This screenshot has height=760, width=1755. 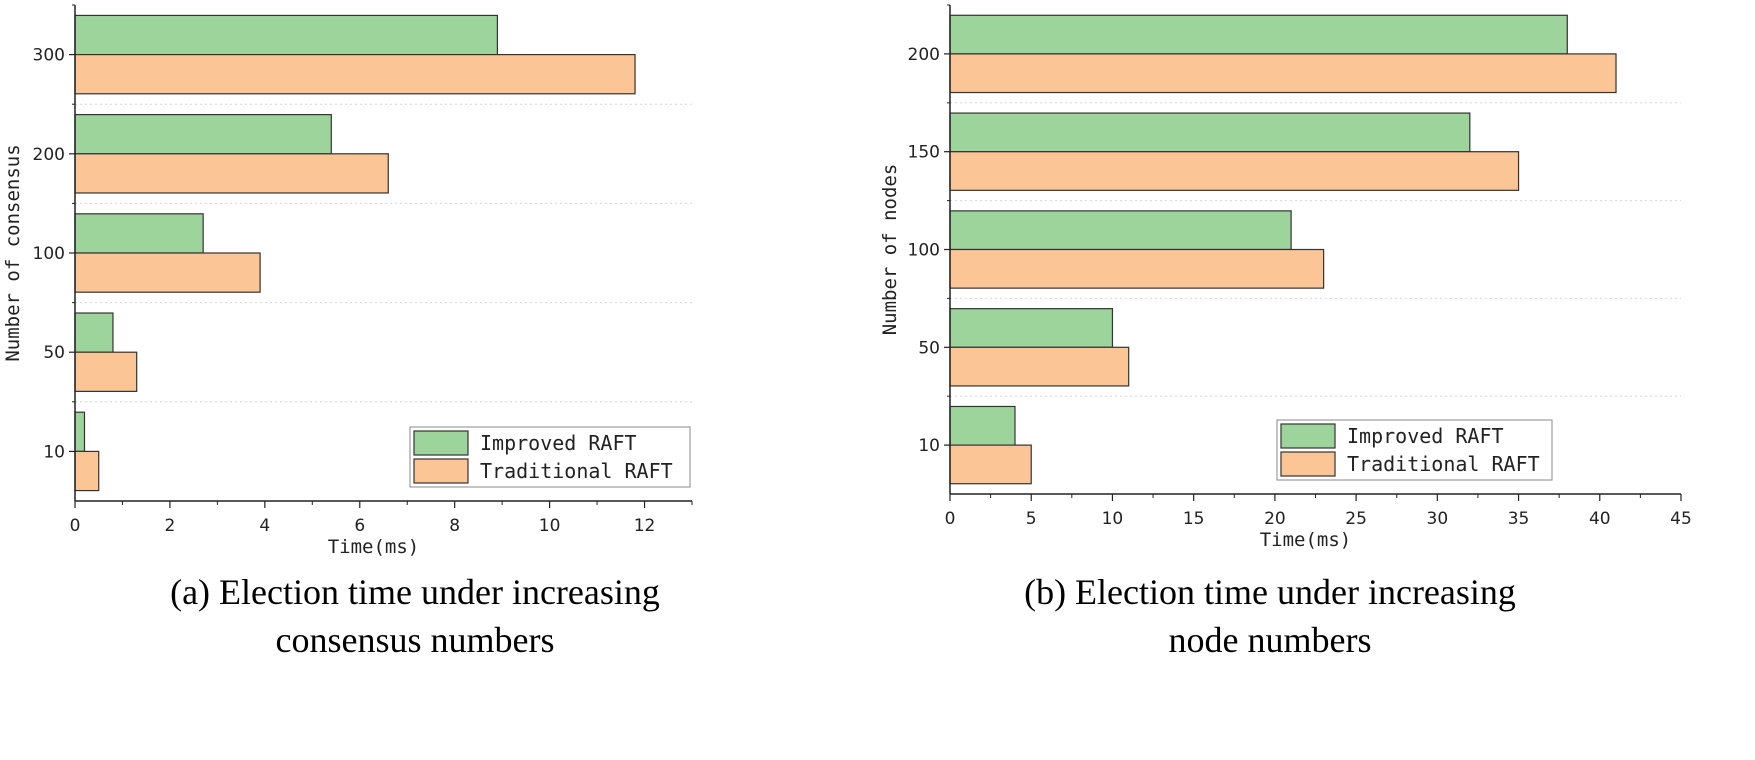 What do you see at coordinates (454, 526) in the screenshot?
I see `chart-a-x-tick-label: 8` at bounding box center [454, 526].